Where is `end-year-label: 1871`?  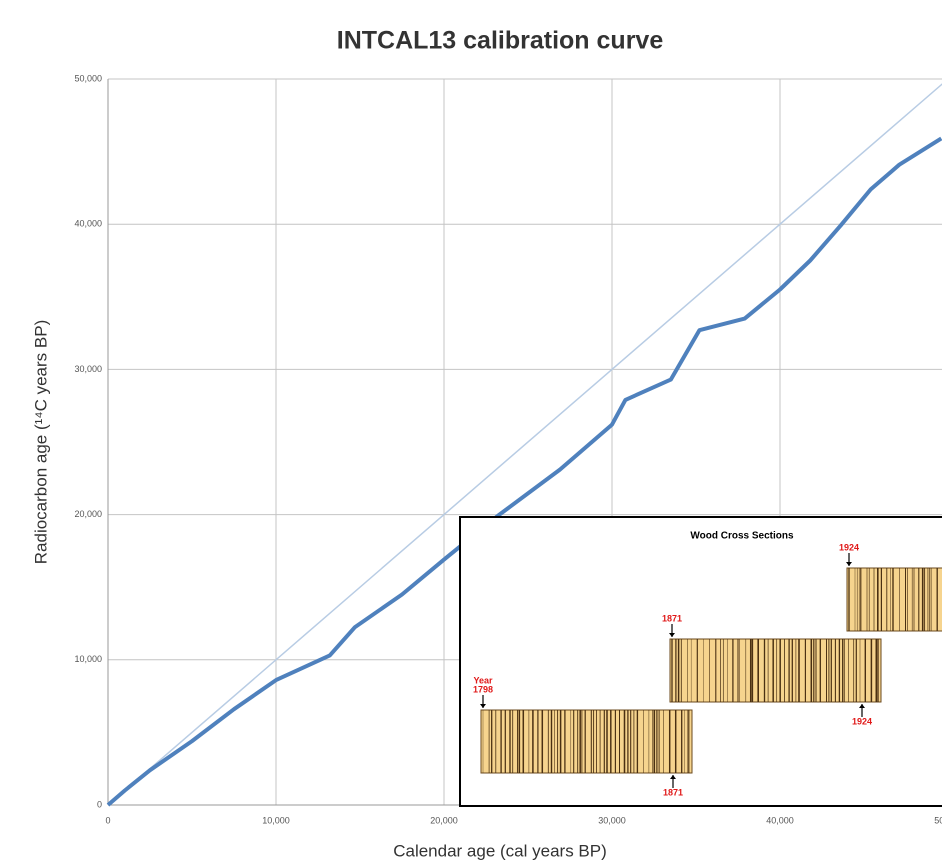
end-year-label: 1871 is located at coordinates (673, 792).